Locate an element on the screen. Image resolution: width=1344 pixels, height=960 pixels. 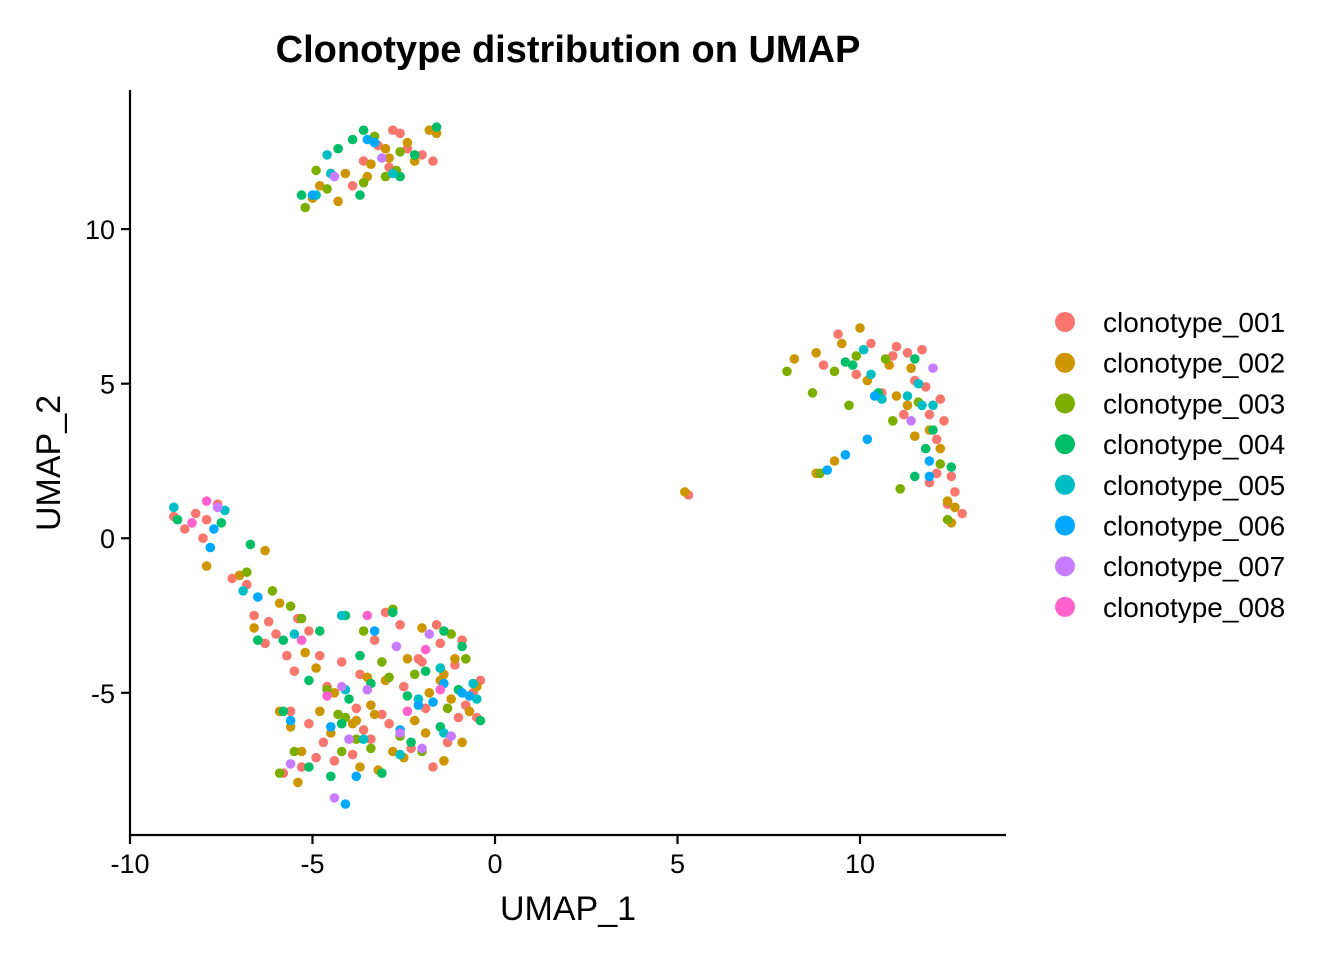
x-tick-label: -10 is located at coordinates (129, 864).